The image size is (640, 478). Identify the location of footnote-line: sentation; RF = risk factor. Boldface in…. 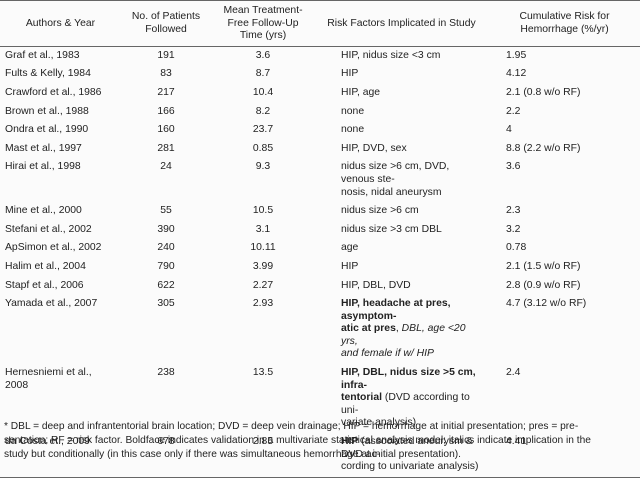
(297, 441).